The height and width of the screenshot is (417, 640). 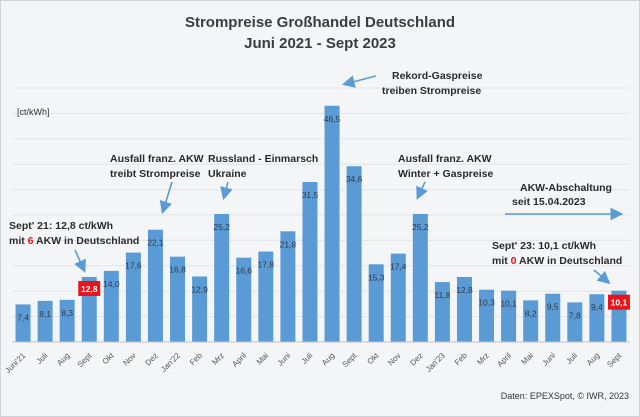 I want to click on x-tick-label: Mai, so click(x=263, y=359).